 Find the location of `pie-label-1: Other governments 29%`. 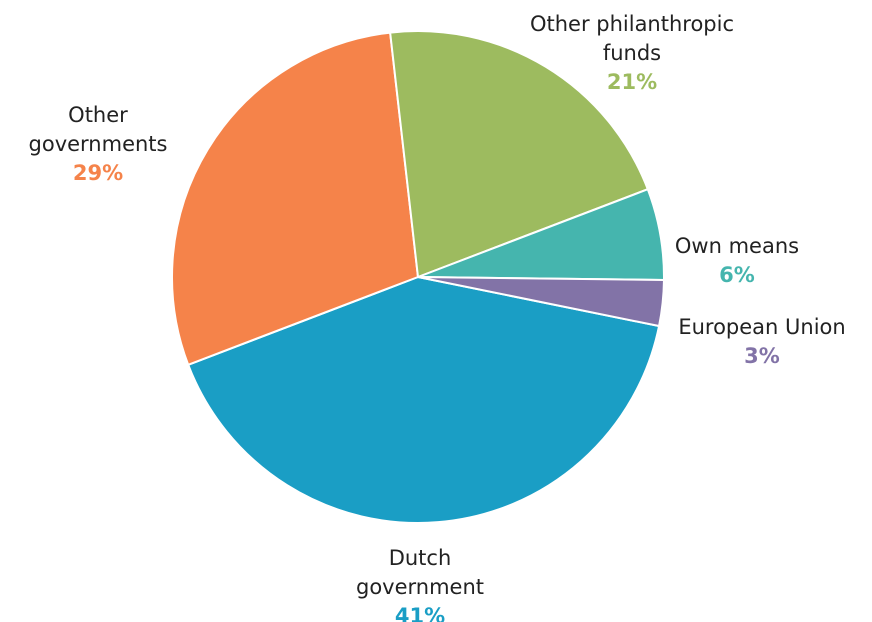

pie-label-1: Other governments 29% is located at coordinates (98, 144).